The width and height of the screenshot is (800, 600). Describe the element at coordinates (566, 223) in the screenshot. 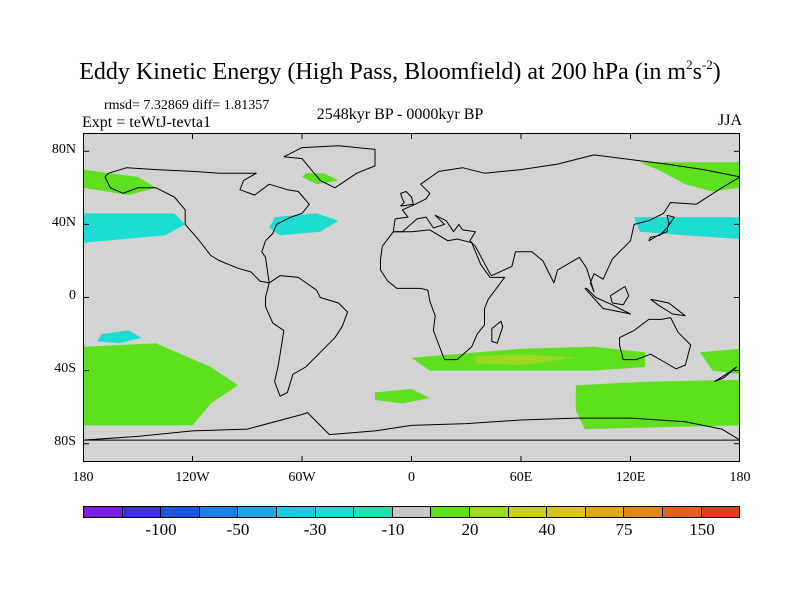

I see `eurasia-coastline` at that location.